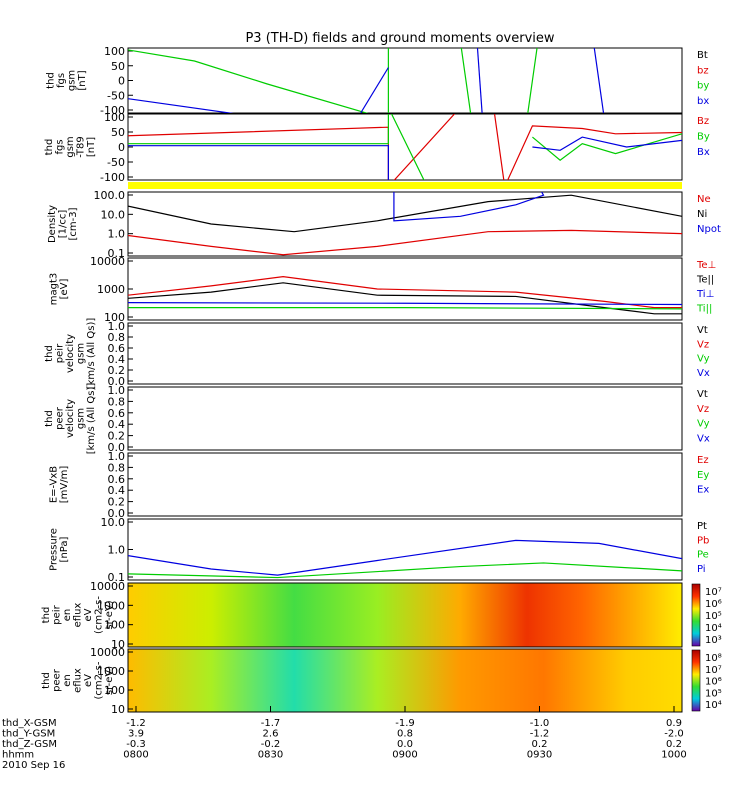  I want to click on colorbar-label: 10³, so click(713, 640).